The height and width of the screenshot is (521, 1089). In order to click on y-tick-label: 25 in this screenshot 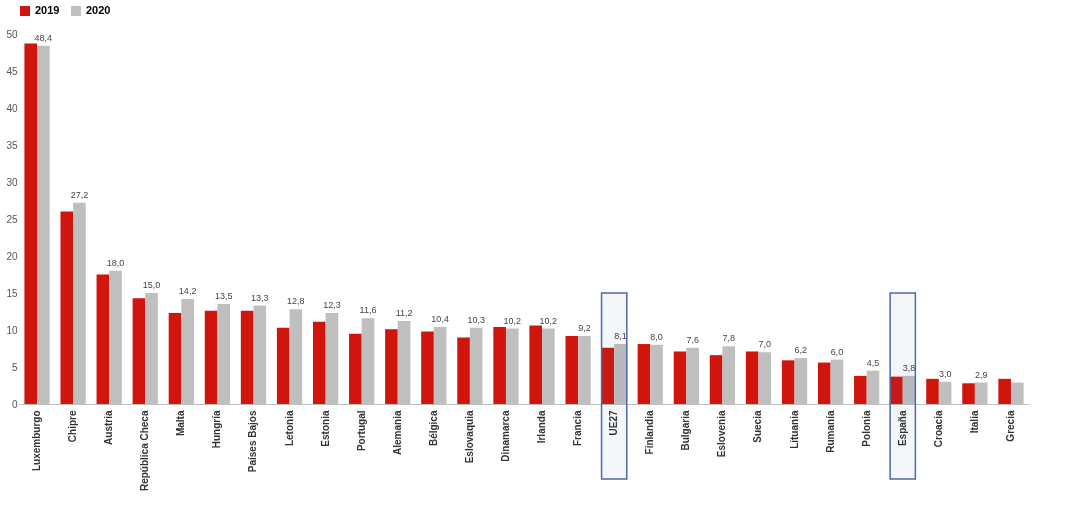, I will do `click(12, 219)`.